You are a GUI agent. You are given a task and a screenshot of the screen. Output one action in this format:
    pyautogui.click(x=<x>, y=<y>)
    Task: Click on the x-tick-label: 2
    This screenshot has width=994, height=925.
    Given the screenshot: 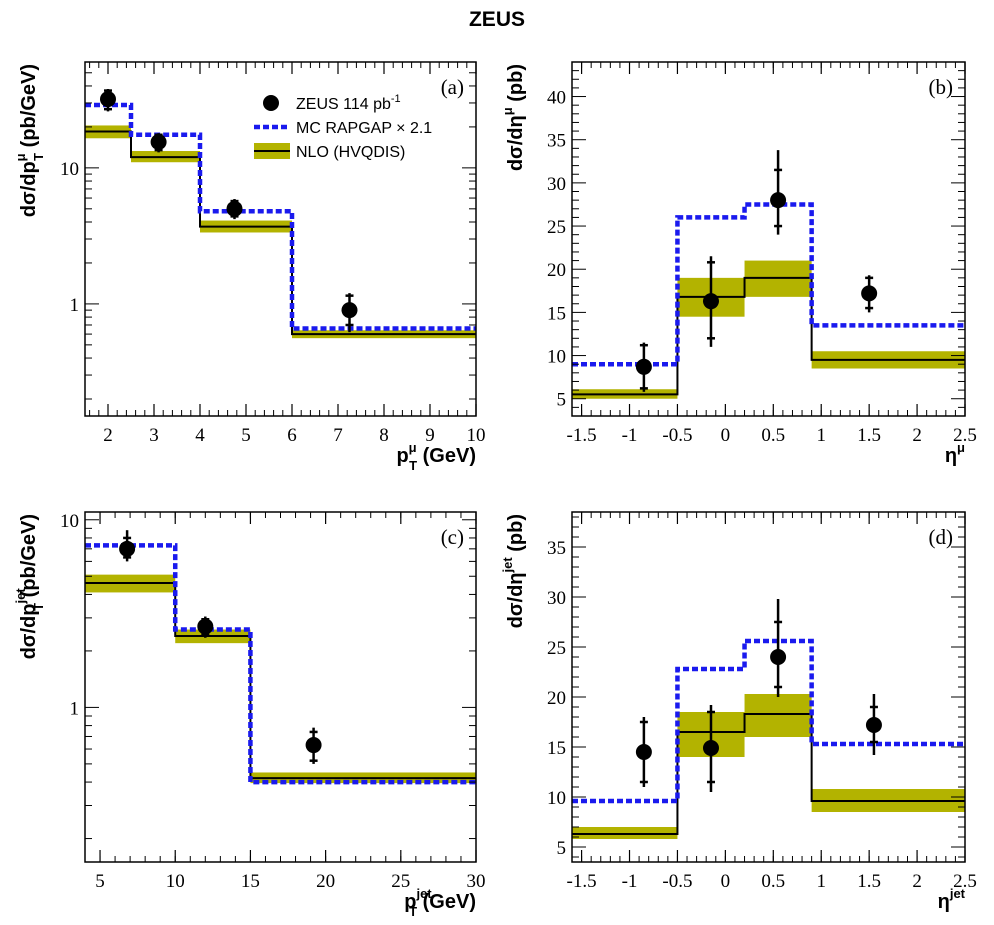 What is the action you would take?
    pyautogui.click(x=917, y=881)
    